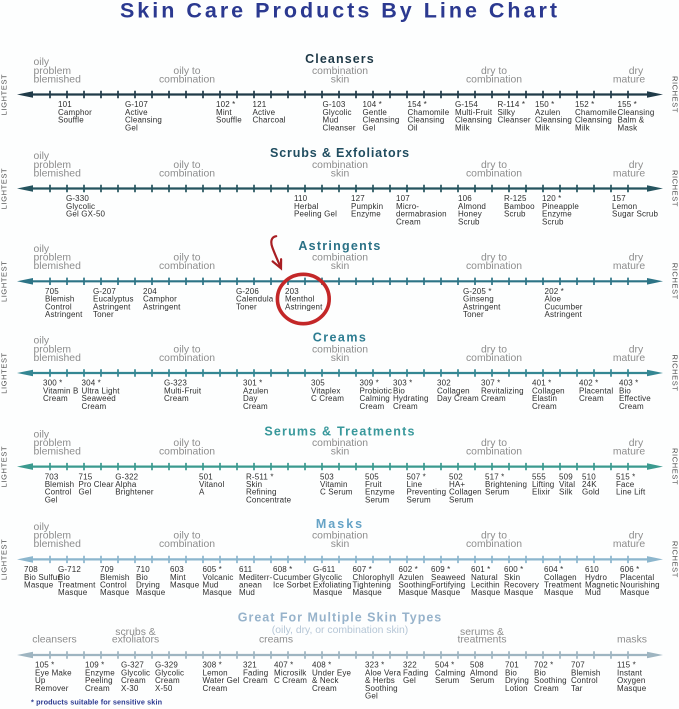 The width and height of the screenshot is (679, 709). Describe the element at coordinates (470, 214) in the screenshot. I see `svg-text: Honey` at that location.